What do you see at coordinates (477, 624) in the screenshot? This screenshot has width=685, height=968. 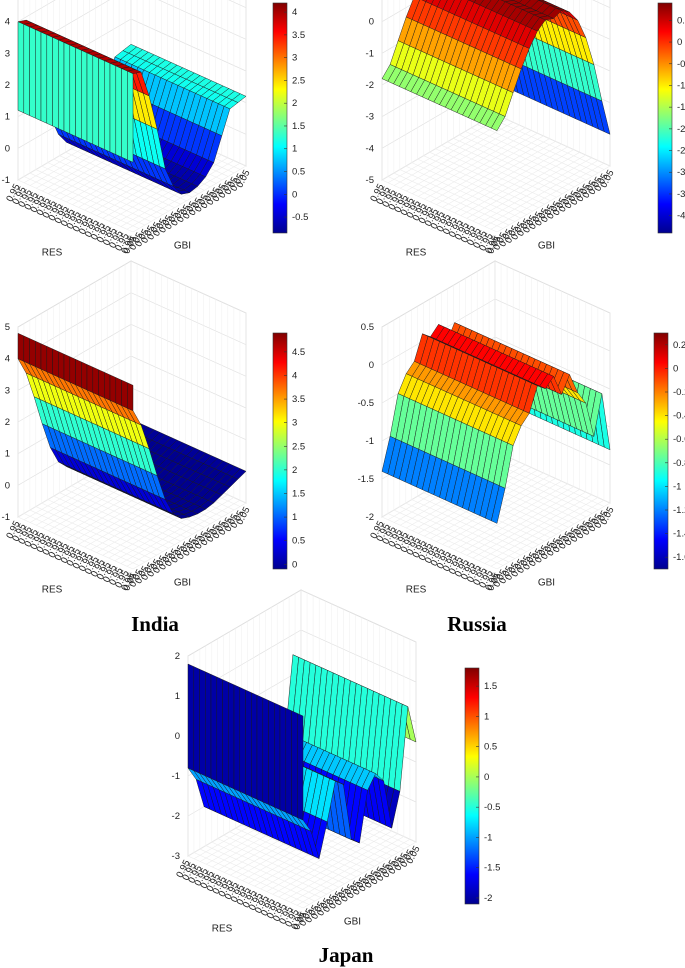 I see `panel-title-russia: Russia` at bounding box center [477, 624].